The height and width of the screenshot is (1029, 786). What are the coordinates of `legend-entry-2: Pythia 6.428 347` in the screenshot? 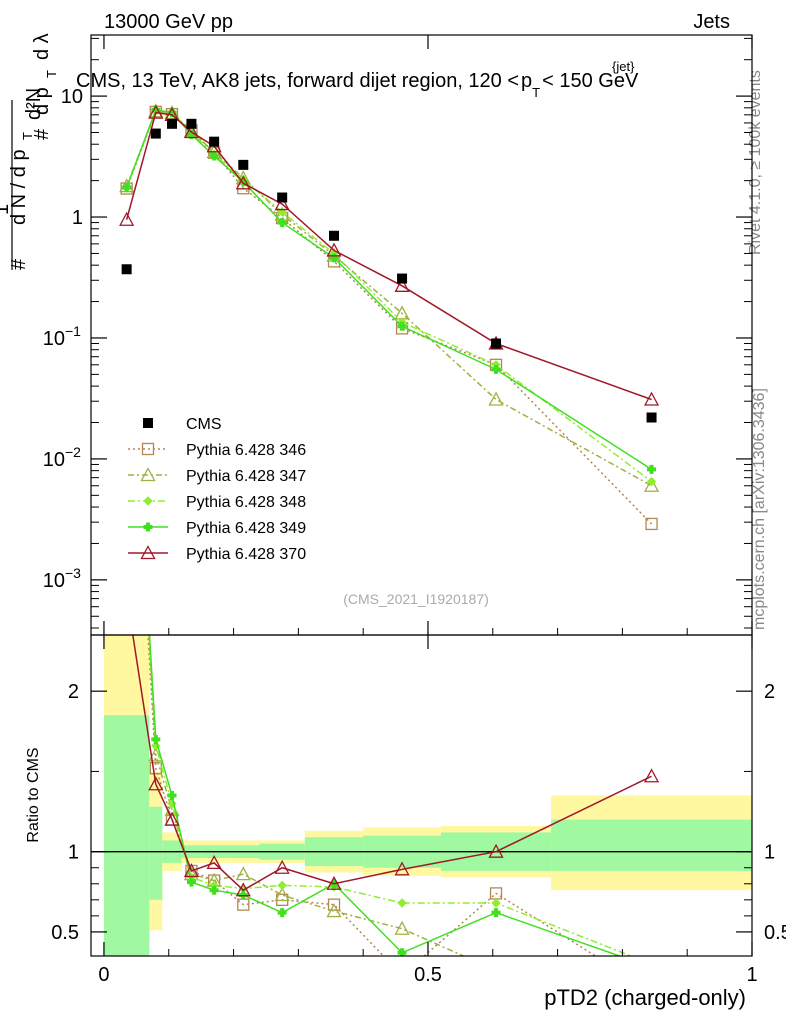 It's located at (217, 476).